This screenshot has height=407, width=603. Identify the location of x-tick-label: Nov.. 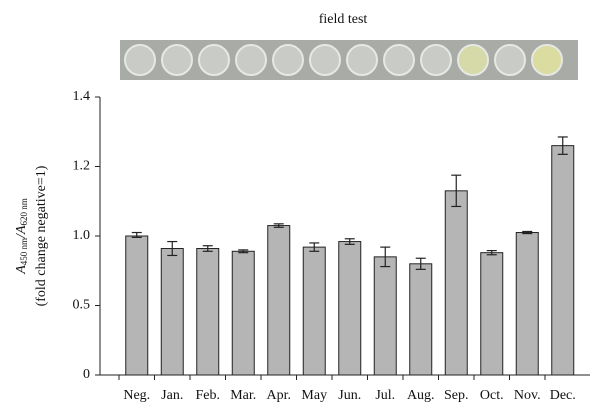
(527, 395).